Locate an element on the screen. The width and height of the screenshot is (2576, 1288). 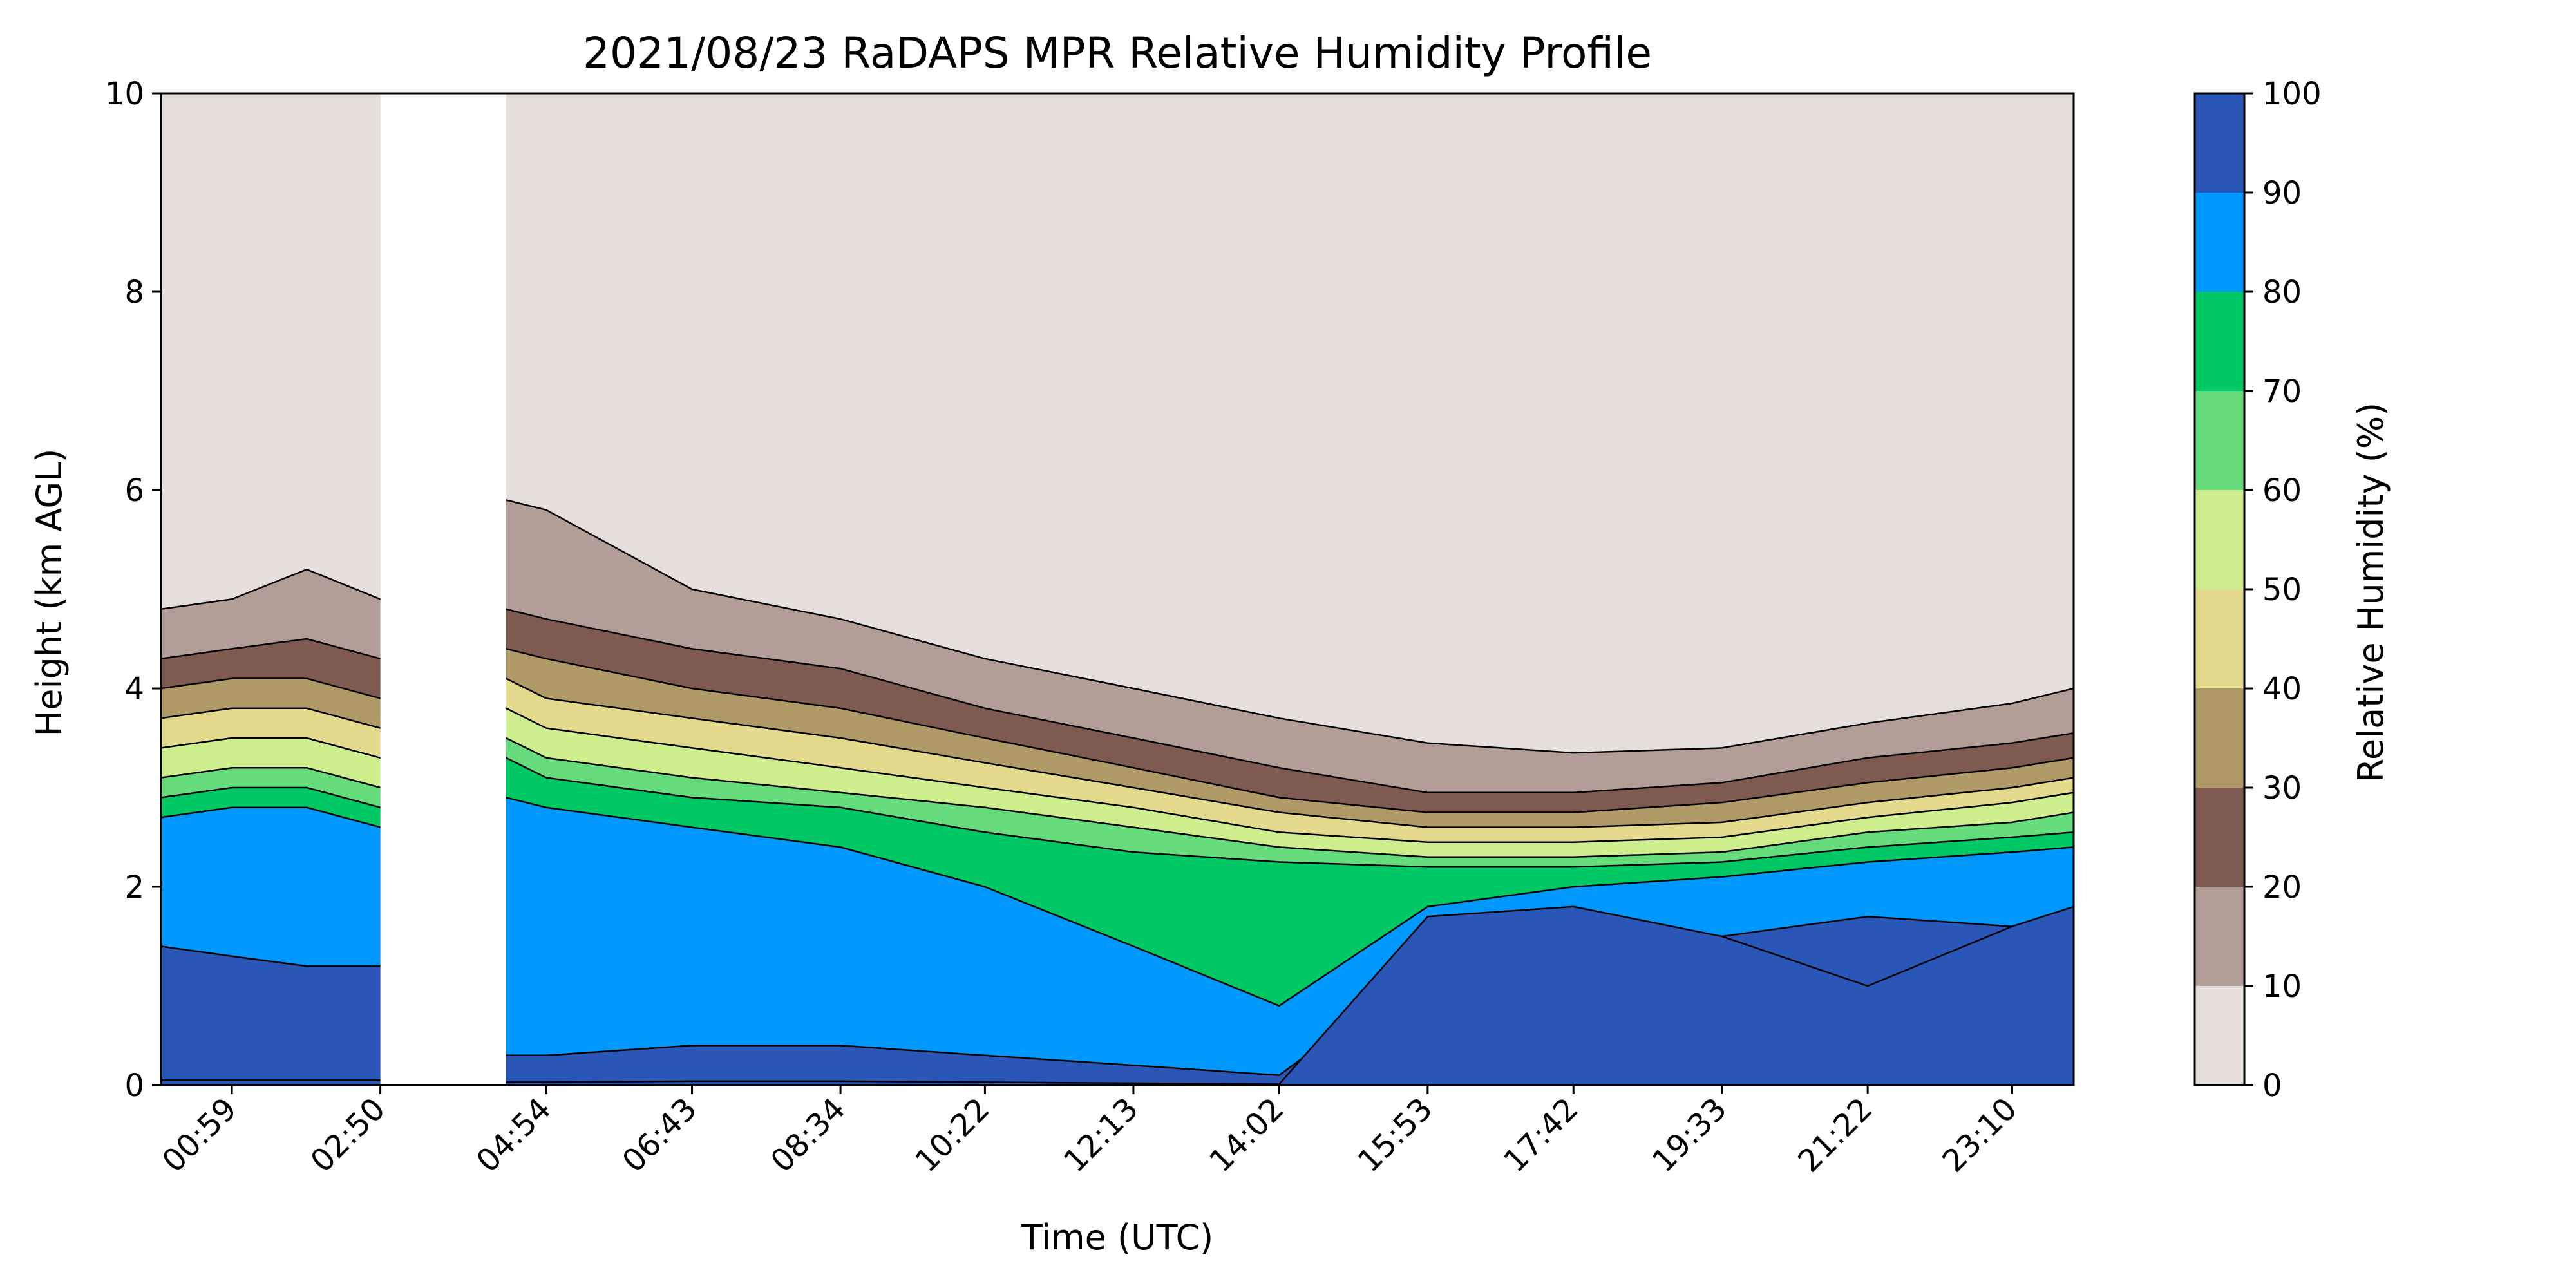
colorbar-tick-label: 30 is located at coordinates (2282, 788).